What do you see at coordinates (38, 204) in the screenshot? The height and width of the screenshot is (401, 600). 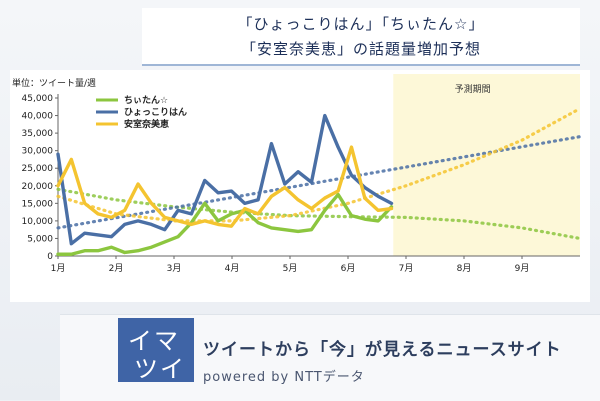 I see `y-tick-label: 15,000` at bounding box center [38, 204].